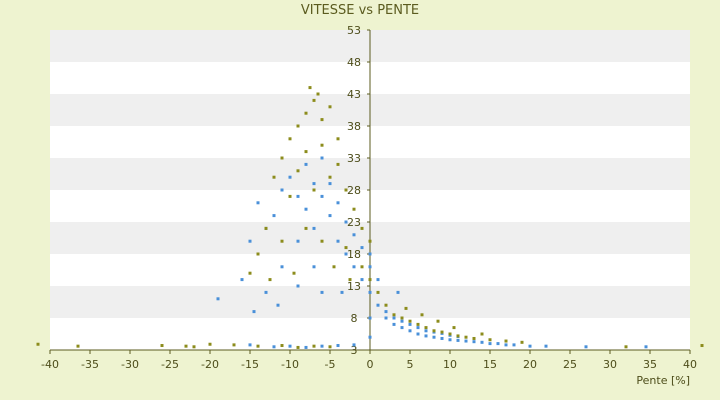 The height and width of the screenshot is (400, 720). What do you see at coordinates (130, 364) in the screenshot?
I see `x-tick-label: -30` at bounding box center [130, 364].